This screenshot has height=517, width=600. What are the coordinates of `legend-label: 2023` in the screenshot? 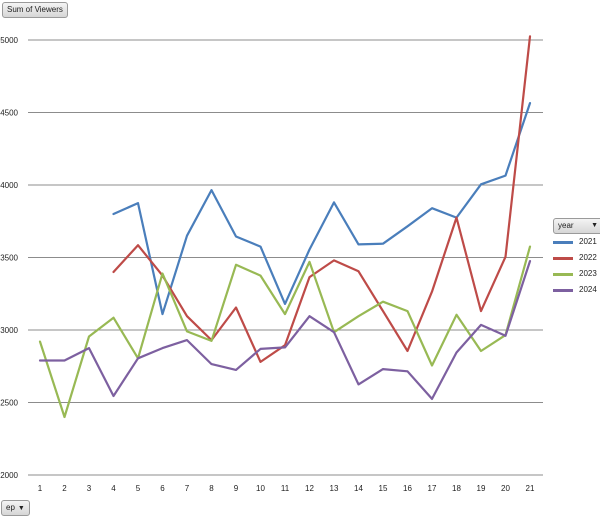 It's located at (588, 273).